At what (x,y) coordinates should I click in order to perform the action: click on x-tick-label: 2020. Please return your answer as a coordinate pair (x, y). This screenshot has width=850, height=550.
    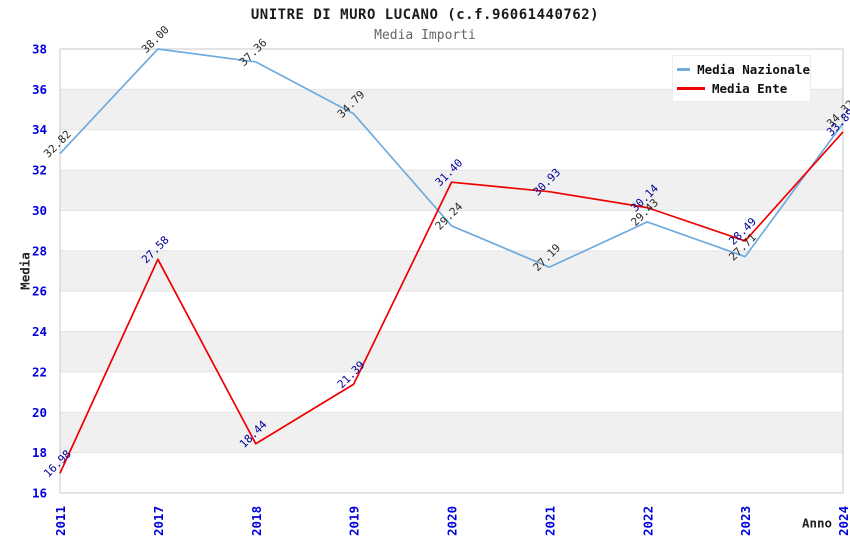
    Looking at the image, I should click on (452, 521).